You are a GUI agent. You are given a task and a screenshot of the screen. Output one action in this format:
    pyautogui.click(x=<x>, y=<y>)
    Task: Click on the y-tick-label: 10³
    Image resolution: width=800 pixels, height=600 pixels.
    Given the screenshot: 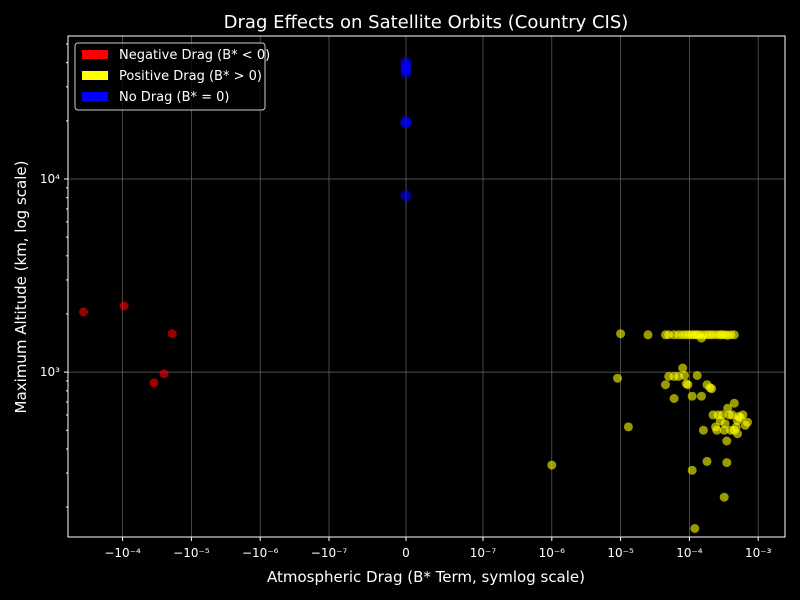 What is the action you would take?
    pyautogui.click(x=50, y=372)
    